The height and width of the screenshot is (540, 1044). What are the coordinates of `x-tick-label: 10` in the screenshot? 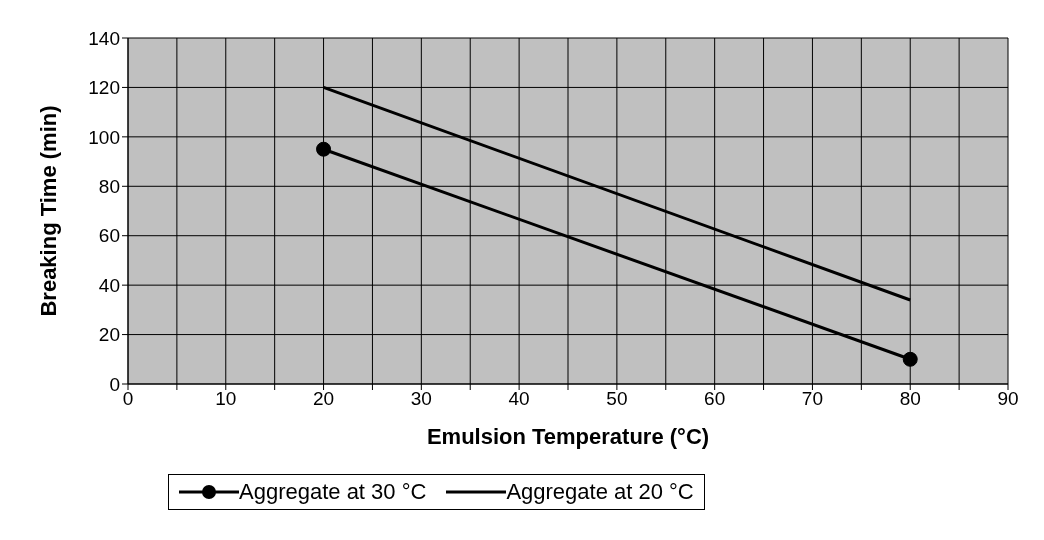 It's located at (226, 399).